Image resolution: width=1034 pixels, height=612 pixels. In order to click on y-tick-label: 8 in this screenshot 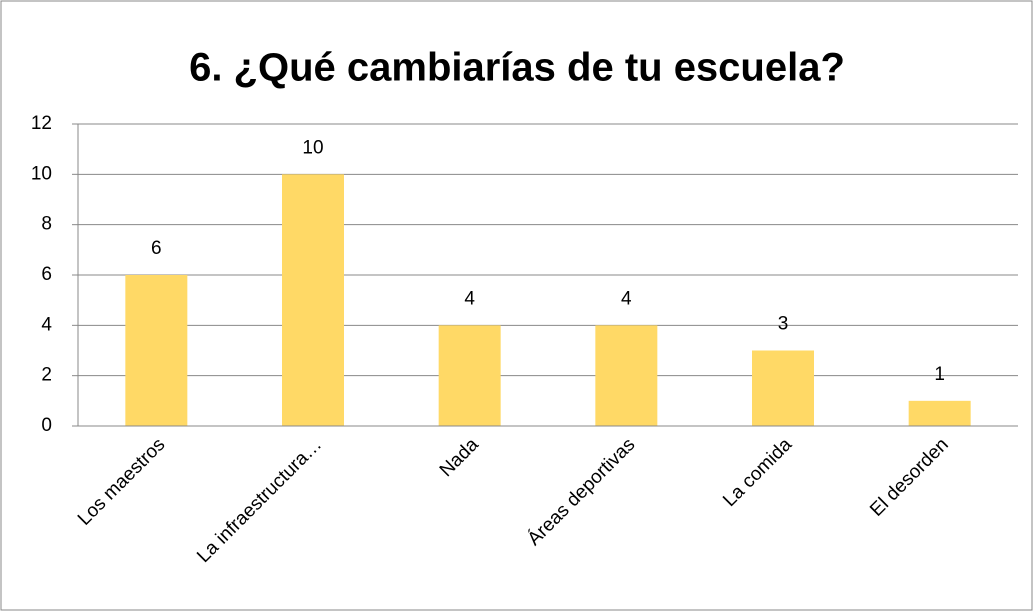, I will do `click(46, 224)`.